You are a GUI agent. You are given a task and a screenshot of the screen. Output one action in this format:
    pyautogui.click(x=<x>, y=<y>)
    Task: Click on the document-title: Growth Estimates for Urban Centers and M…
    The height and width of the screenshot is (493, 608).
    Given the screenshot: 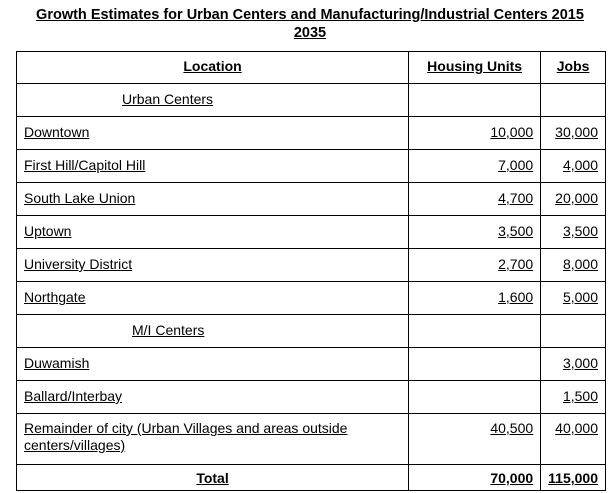 What is the action you would take?
    pyautogui.click(x=310, y=24)
    